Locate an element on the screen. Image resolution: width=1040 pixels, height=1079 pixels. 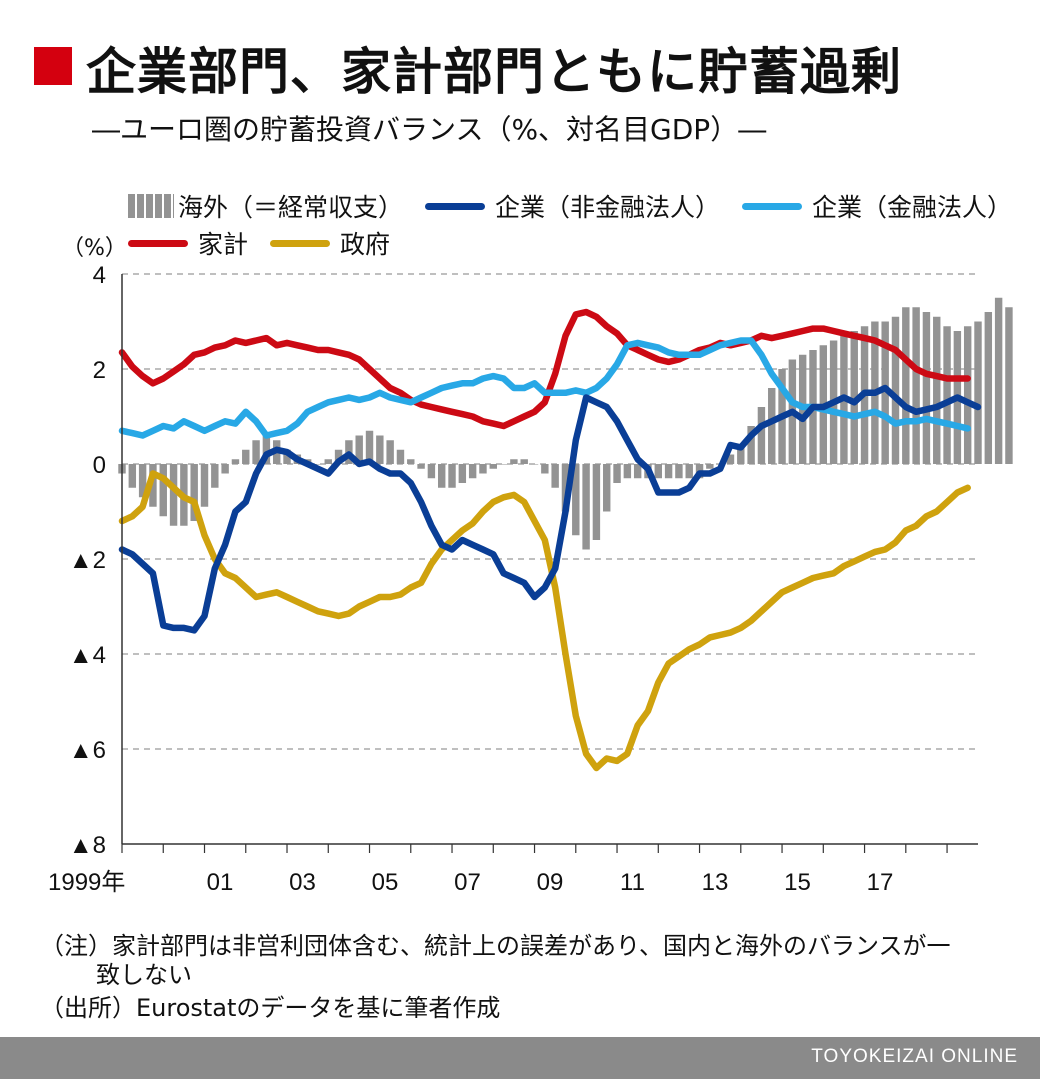
x-tick-label: 01 is located at coordinates (220, 882).